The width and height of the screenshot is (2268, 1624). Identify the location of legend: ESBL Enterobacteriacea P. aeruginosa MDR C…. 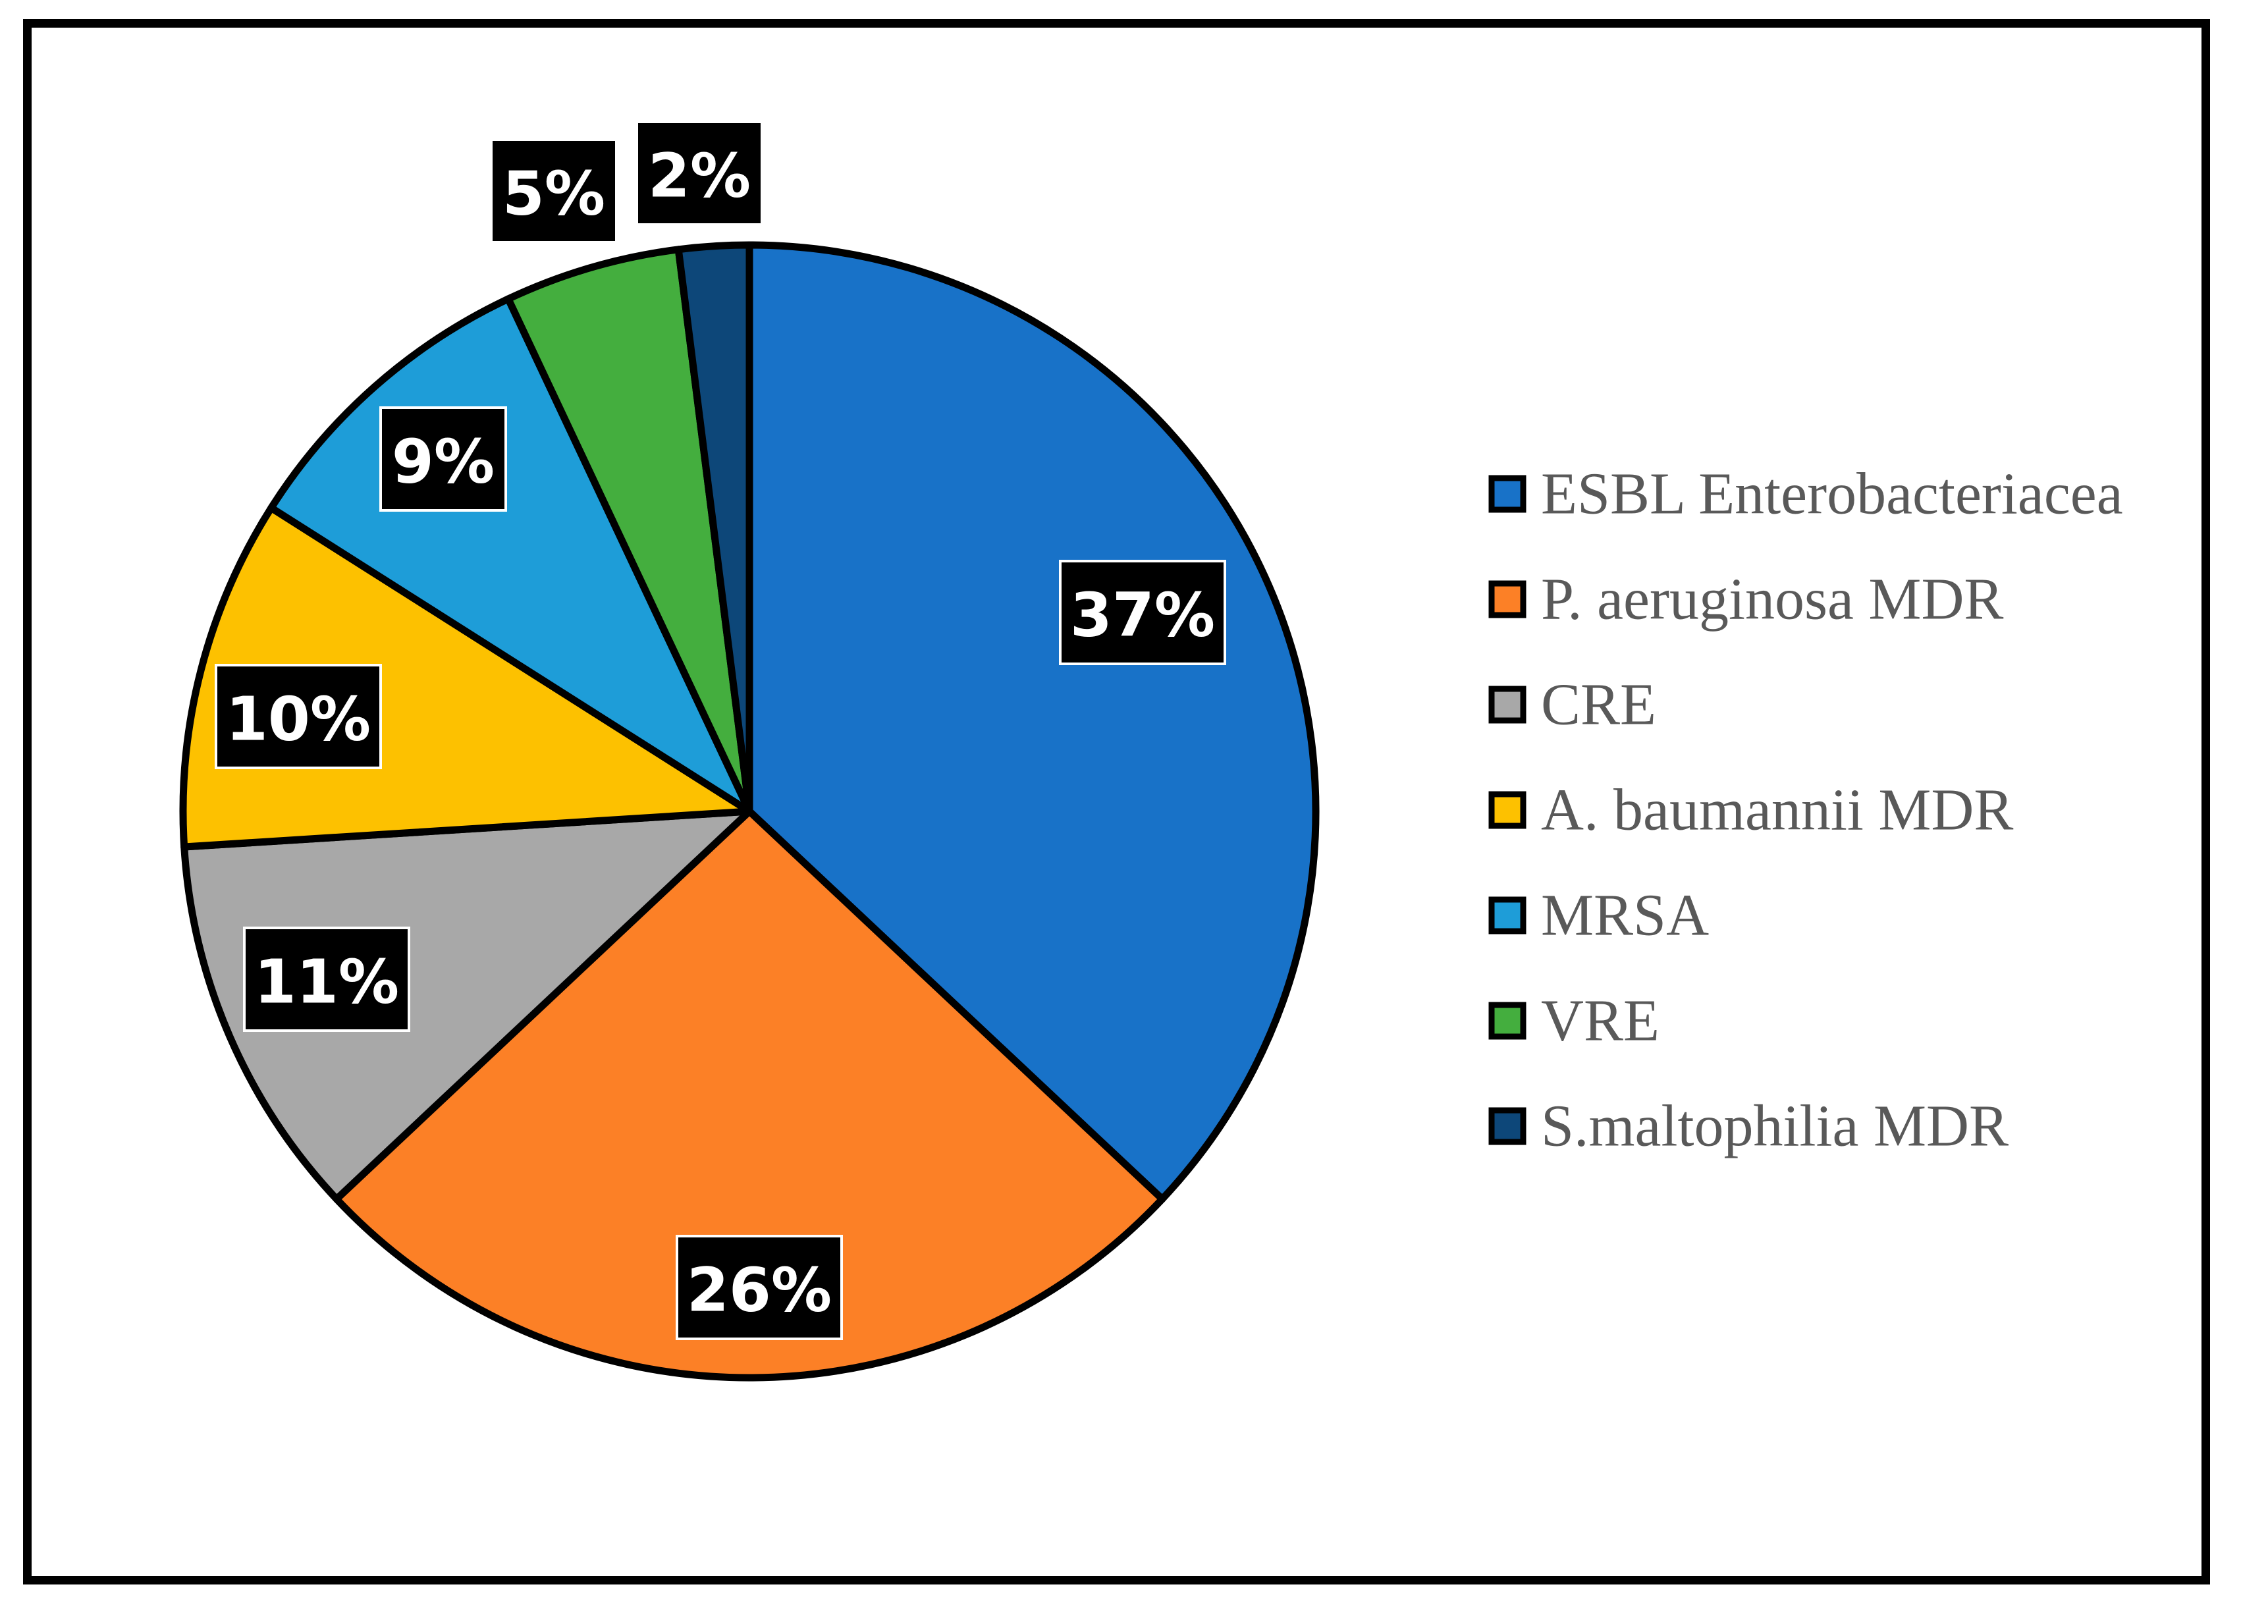
(1805, 810).